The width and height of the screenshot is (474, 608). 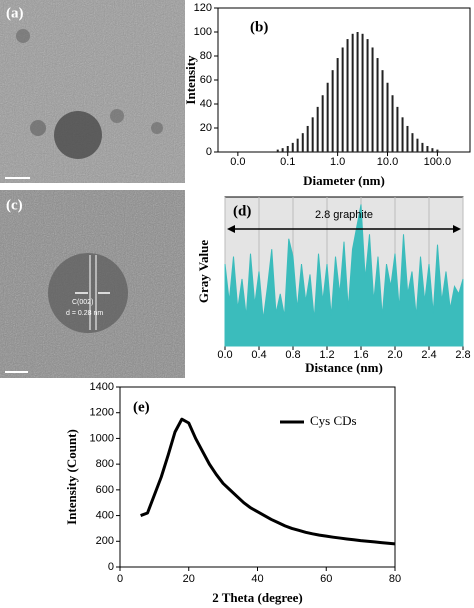 I want to click on area, so click(x=344, y=275).